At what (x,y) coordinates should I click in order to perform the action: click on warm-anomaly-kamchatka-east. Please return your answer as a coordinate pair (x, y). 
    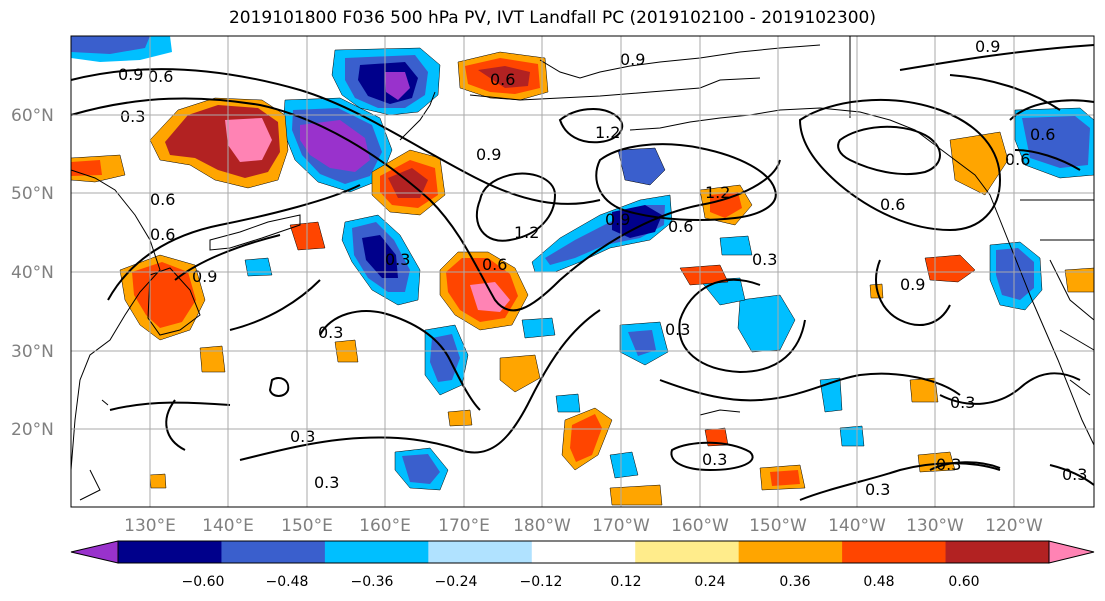
    Looking at the image, I should click on (503, 76).